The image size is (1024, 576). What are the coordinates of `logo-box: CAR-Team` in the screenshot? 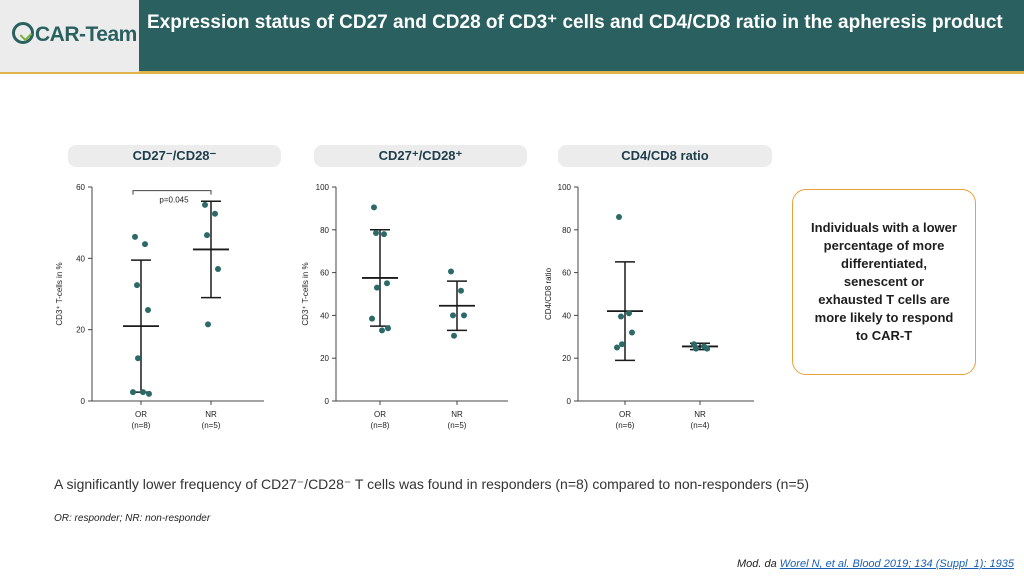 It's located at (69, 36).